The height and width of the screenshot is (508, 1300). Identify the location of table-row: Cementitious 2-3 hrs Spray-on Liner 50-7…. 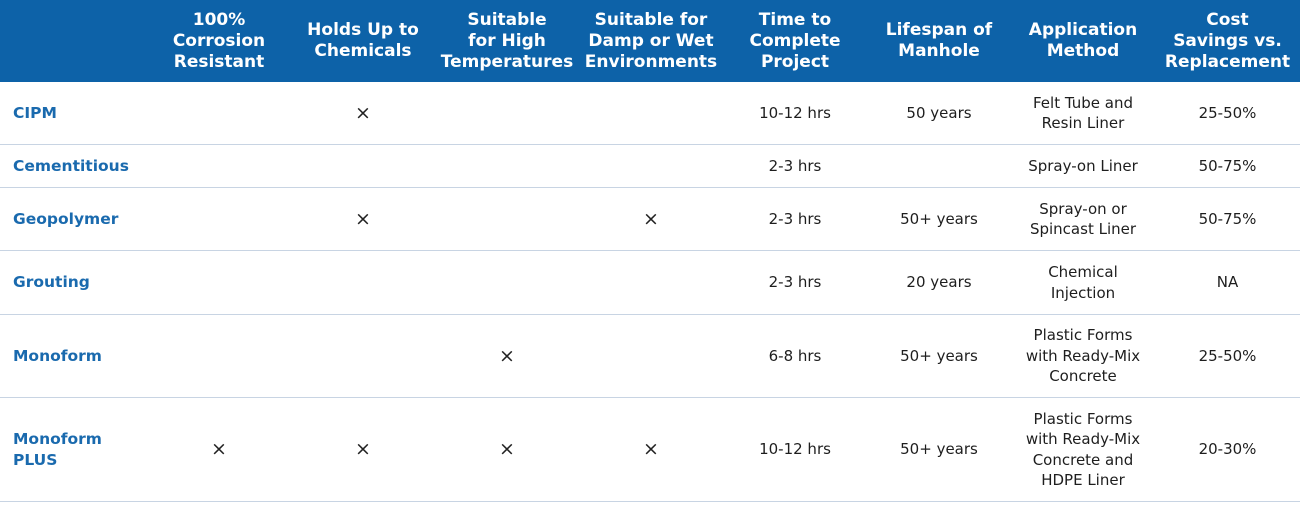
(650, 166).